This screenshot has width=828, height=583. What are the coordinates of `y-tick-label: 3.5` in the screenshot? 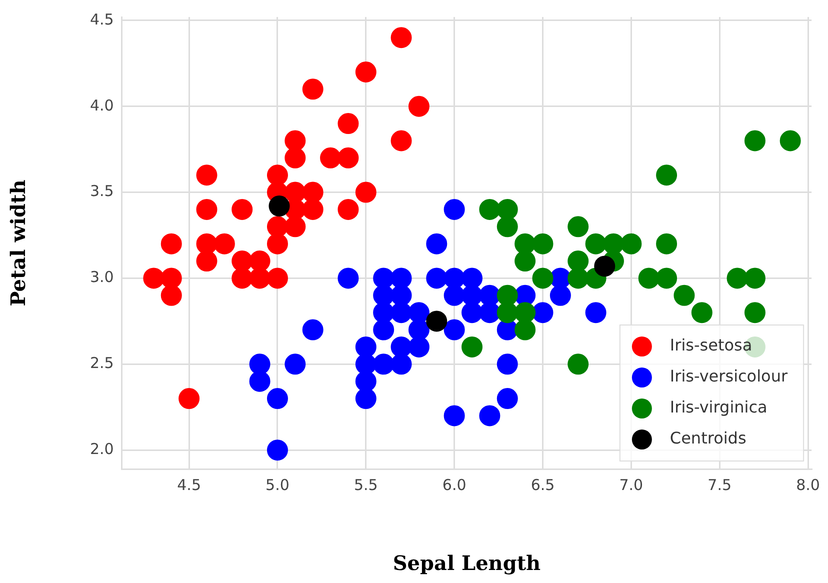 It's located at (102, 191).